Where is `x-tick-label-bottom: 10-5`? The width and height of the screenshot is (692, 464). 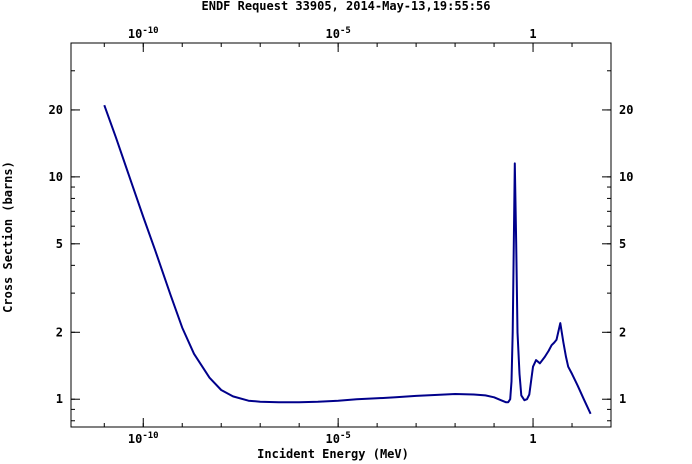
x-tick-label-bottom: 10-5 is located at coordinates (338, 438).